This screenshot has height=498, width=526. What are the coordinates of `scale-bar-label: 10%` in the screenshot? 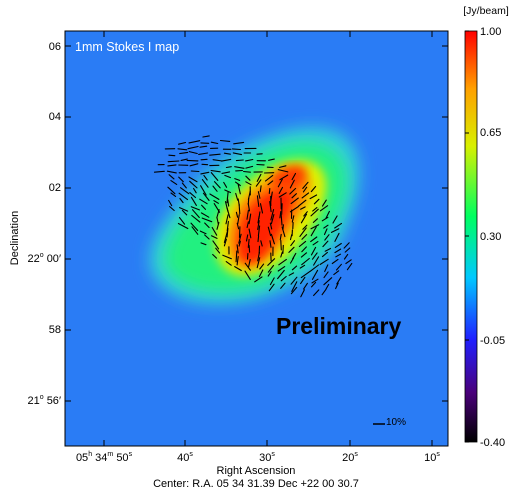 It's located at (396, 422).